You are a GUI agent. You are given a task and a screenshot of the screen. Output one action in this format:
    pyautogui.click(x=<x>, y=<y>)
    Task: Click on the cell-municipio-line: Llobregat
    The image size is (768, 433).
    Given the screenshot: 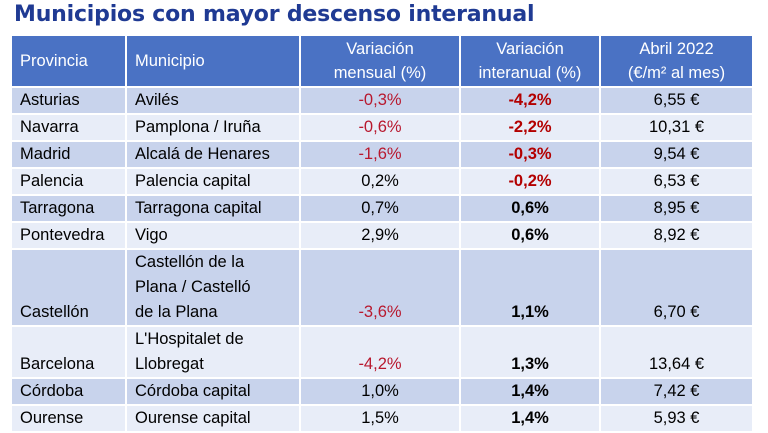 What is the action you would take?
    pyautogui.click(x=169, y=364)
    